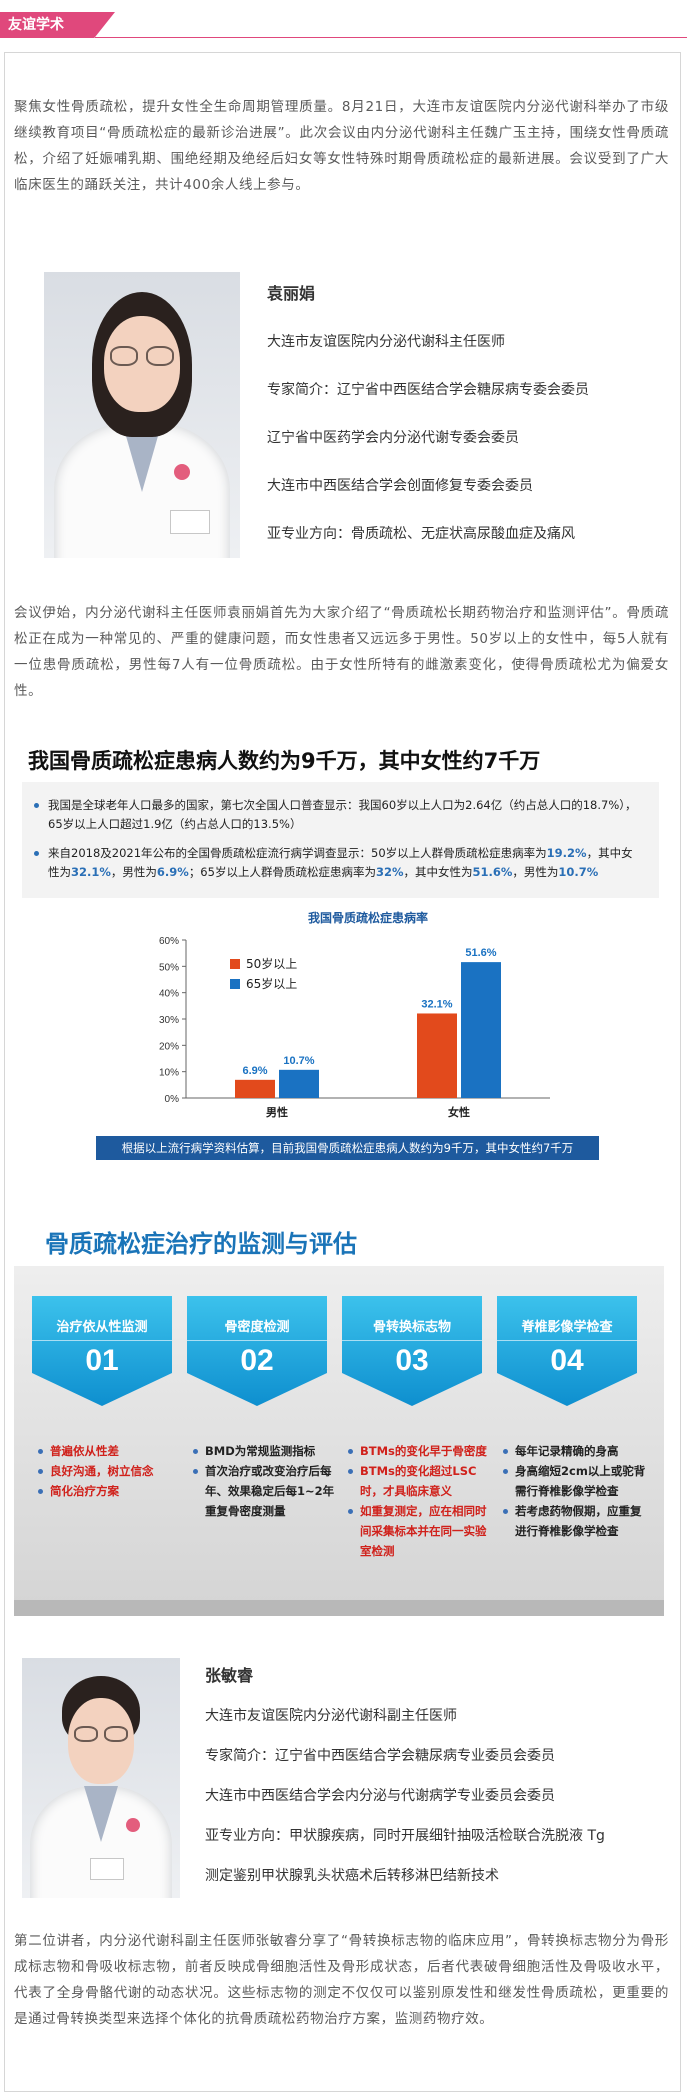 Image resolution: width=687 pixels, height=2100 pixels. Describe the element at coordinates (298, 1061) in the screenshot. I see `data-label: 10.7%` at that location.